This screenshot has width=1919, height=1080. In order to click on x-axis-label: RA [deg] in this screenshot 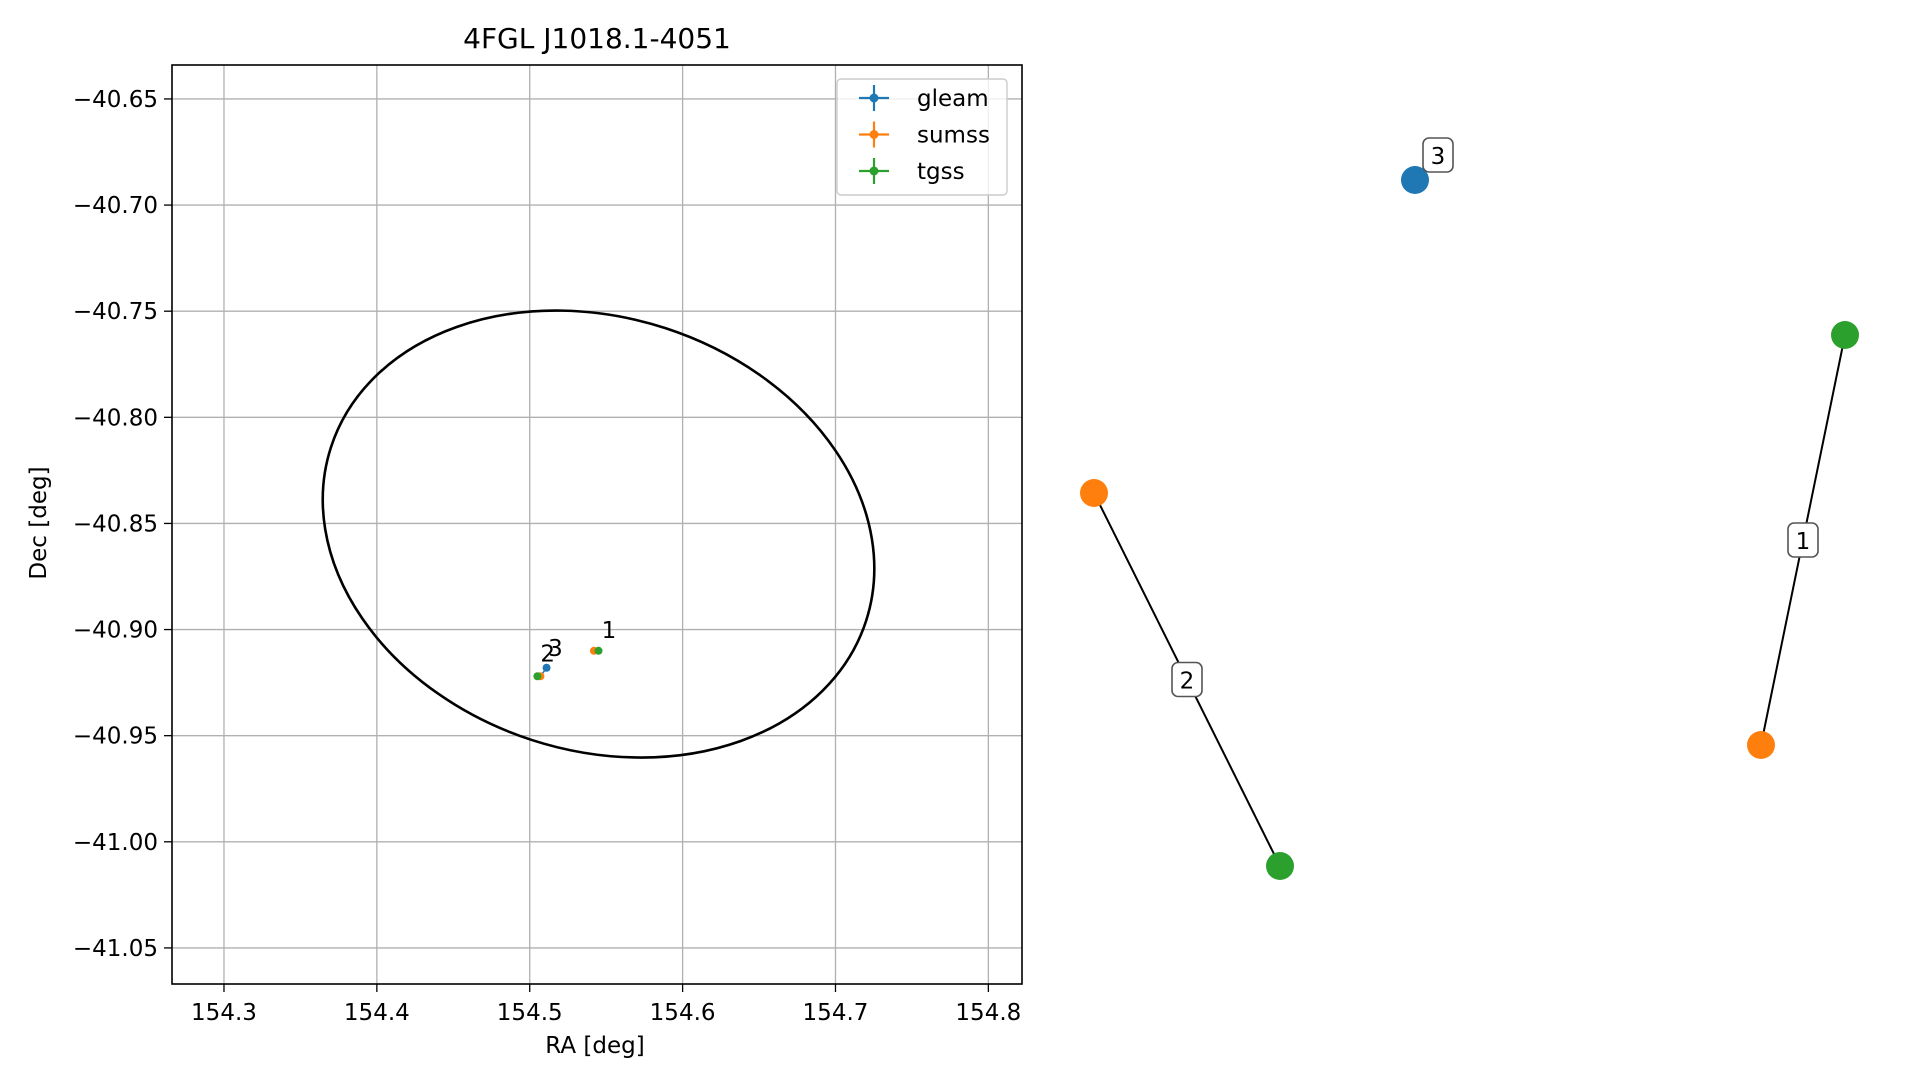, I will do `click(594, 1046)`.